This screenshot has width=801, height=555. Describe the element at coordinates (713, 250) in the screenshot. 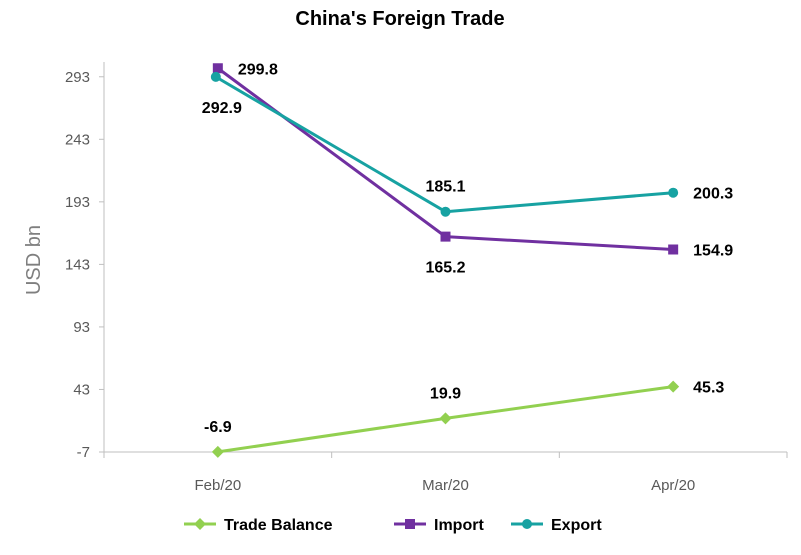

I see `data-label: 154.9` at that location.